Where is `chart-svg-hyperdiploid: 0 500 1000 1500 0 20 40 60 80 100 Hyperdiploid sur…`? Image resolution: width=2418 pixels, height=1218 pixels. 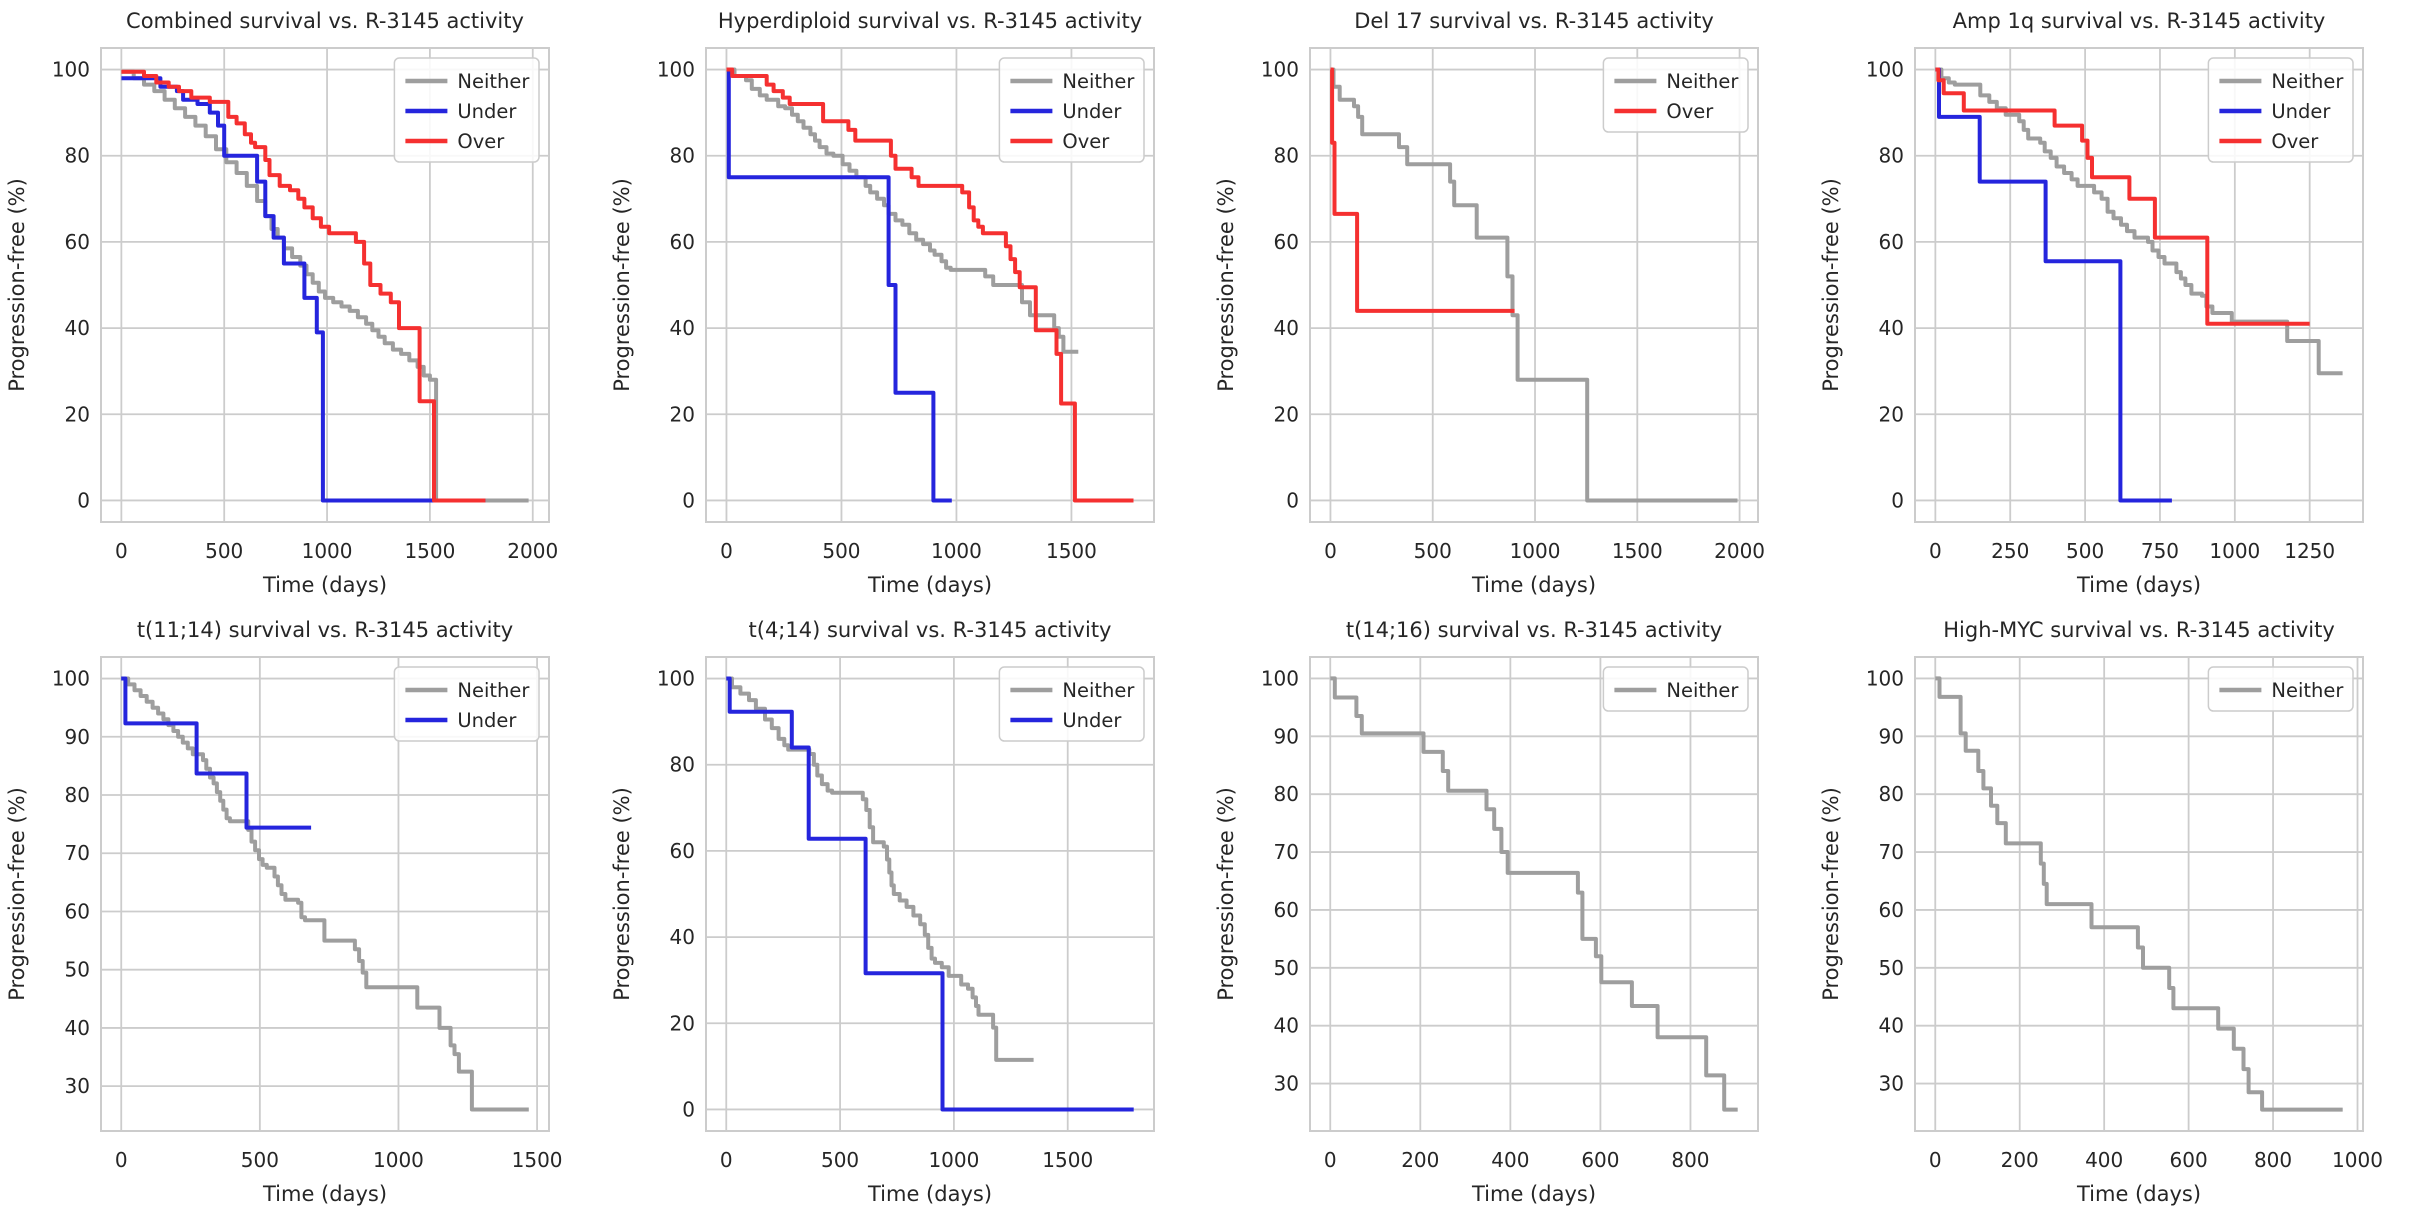 chart-svg-hyperdiploid: 0 500 1000 1500 0 20 40 60 80 100 Hyperdiploid sur… is located at coordinates (882, 303).